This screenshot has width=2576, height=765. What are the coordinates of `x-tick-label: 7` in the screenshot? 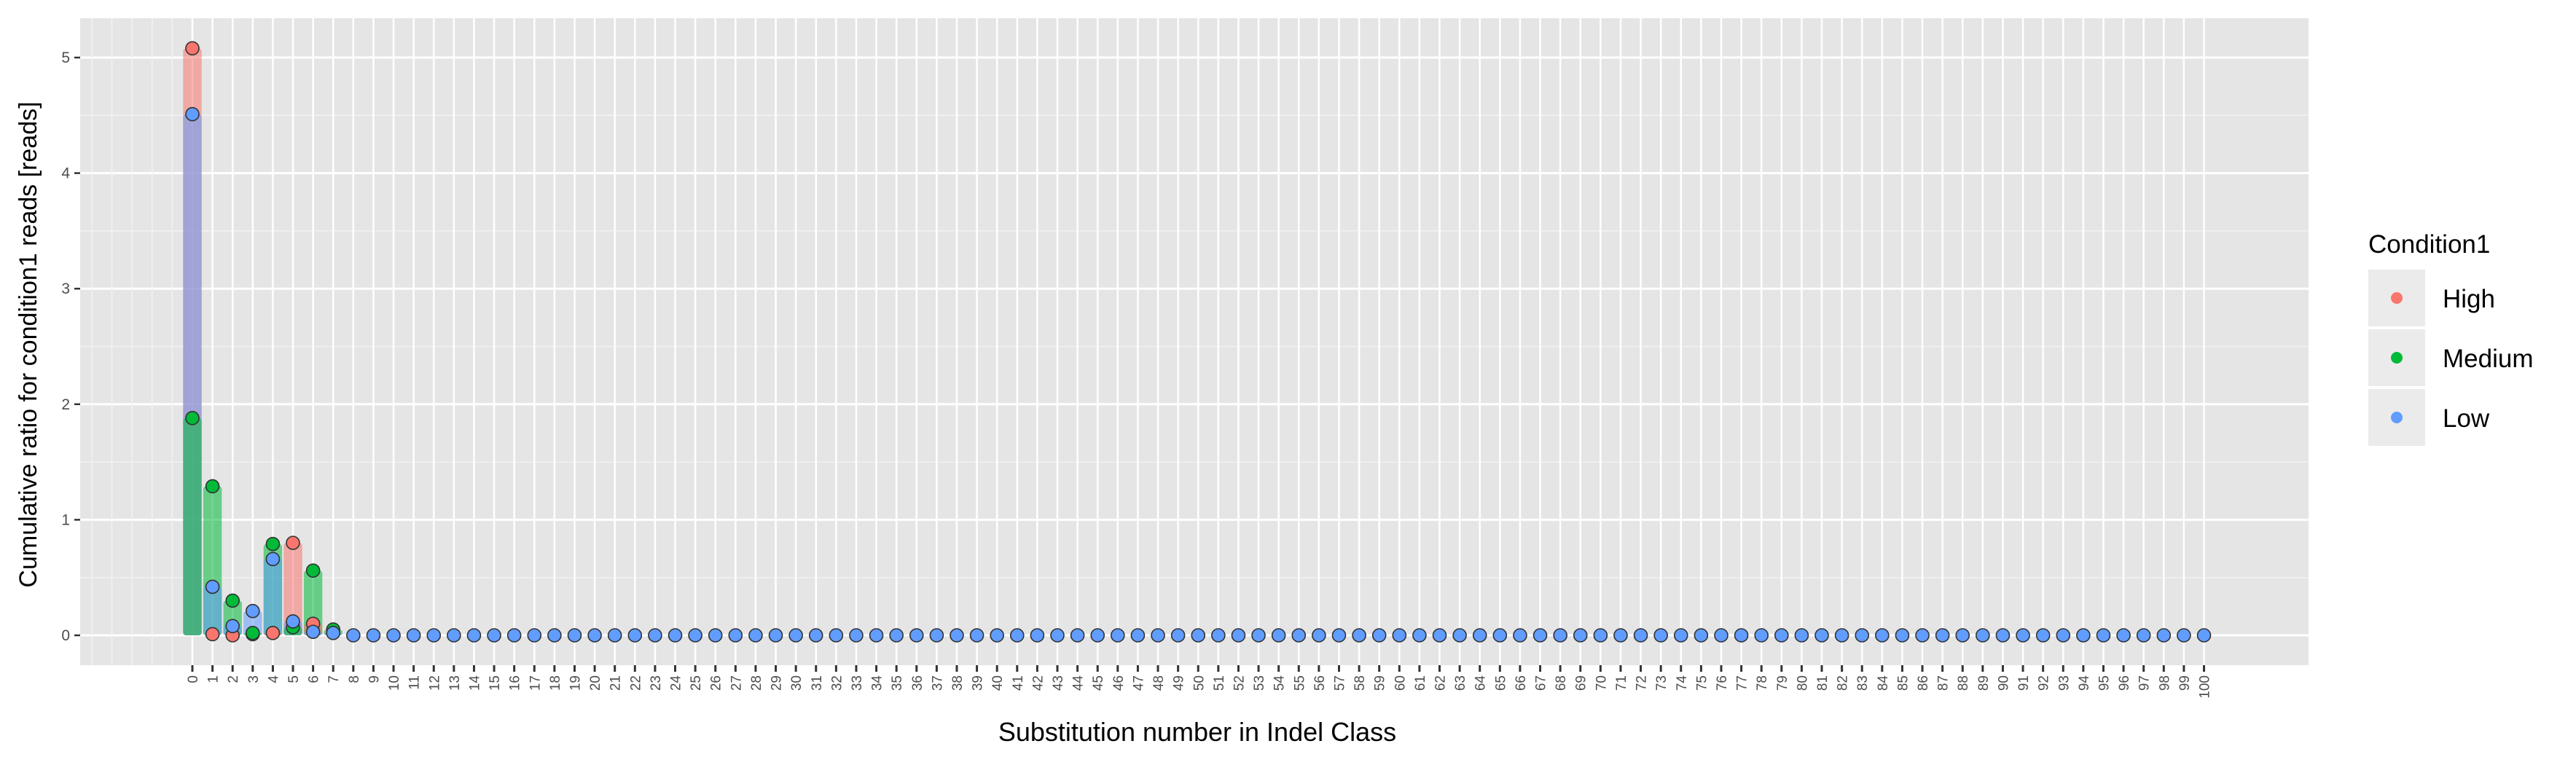 It's located at (334, 679).